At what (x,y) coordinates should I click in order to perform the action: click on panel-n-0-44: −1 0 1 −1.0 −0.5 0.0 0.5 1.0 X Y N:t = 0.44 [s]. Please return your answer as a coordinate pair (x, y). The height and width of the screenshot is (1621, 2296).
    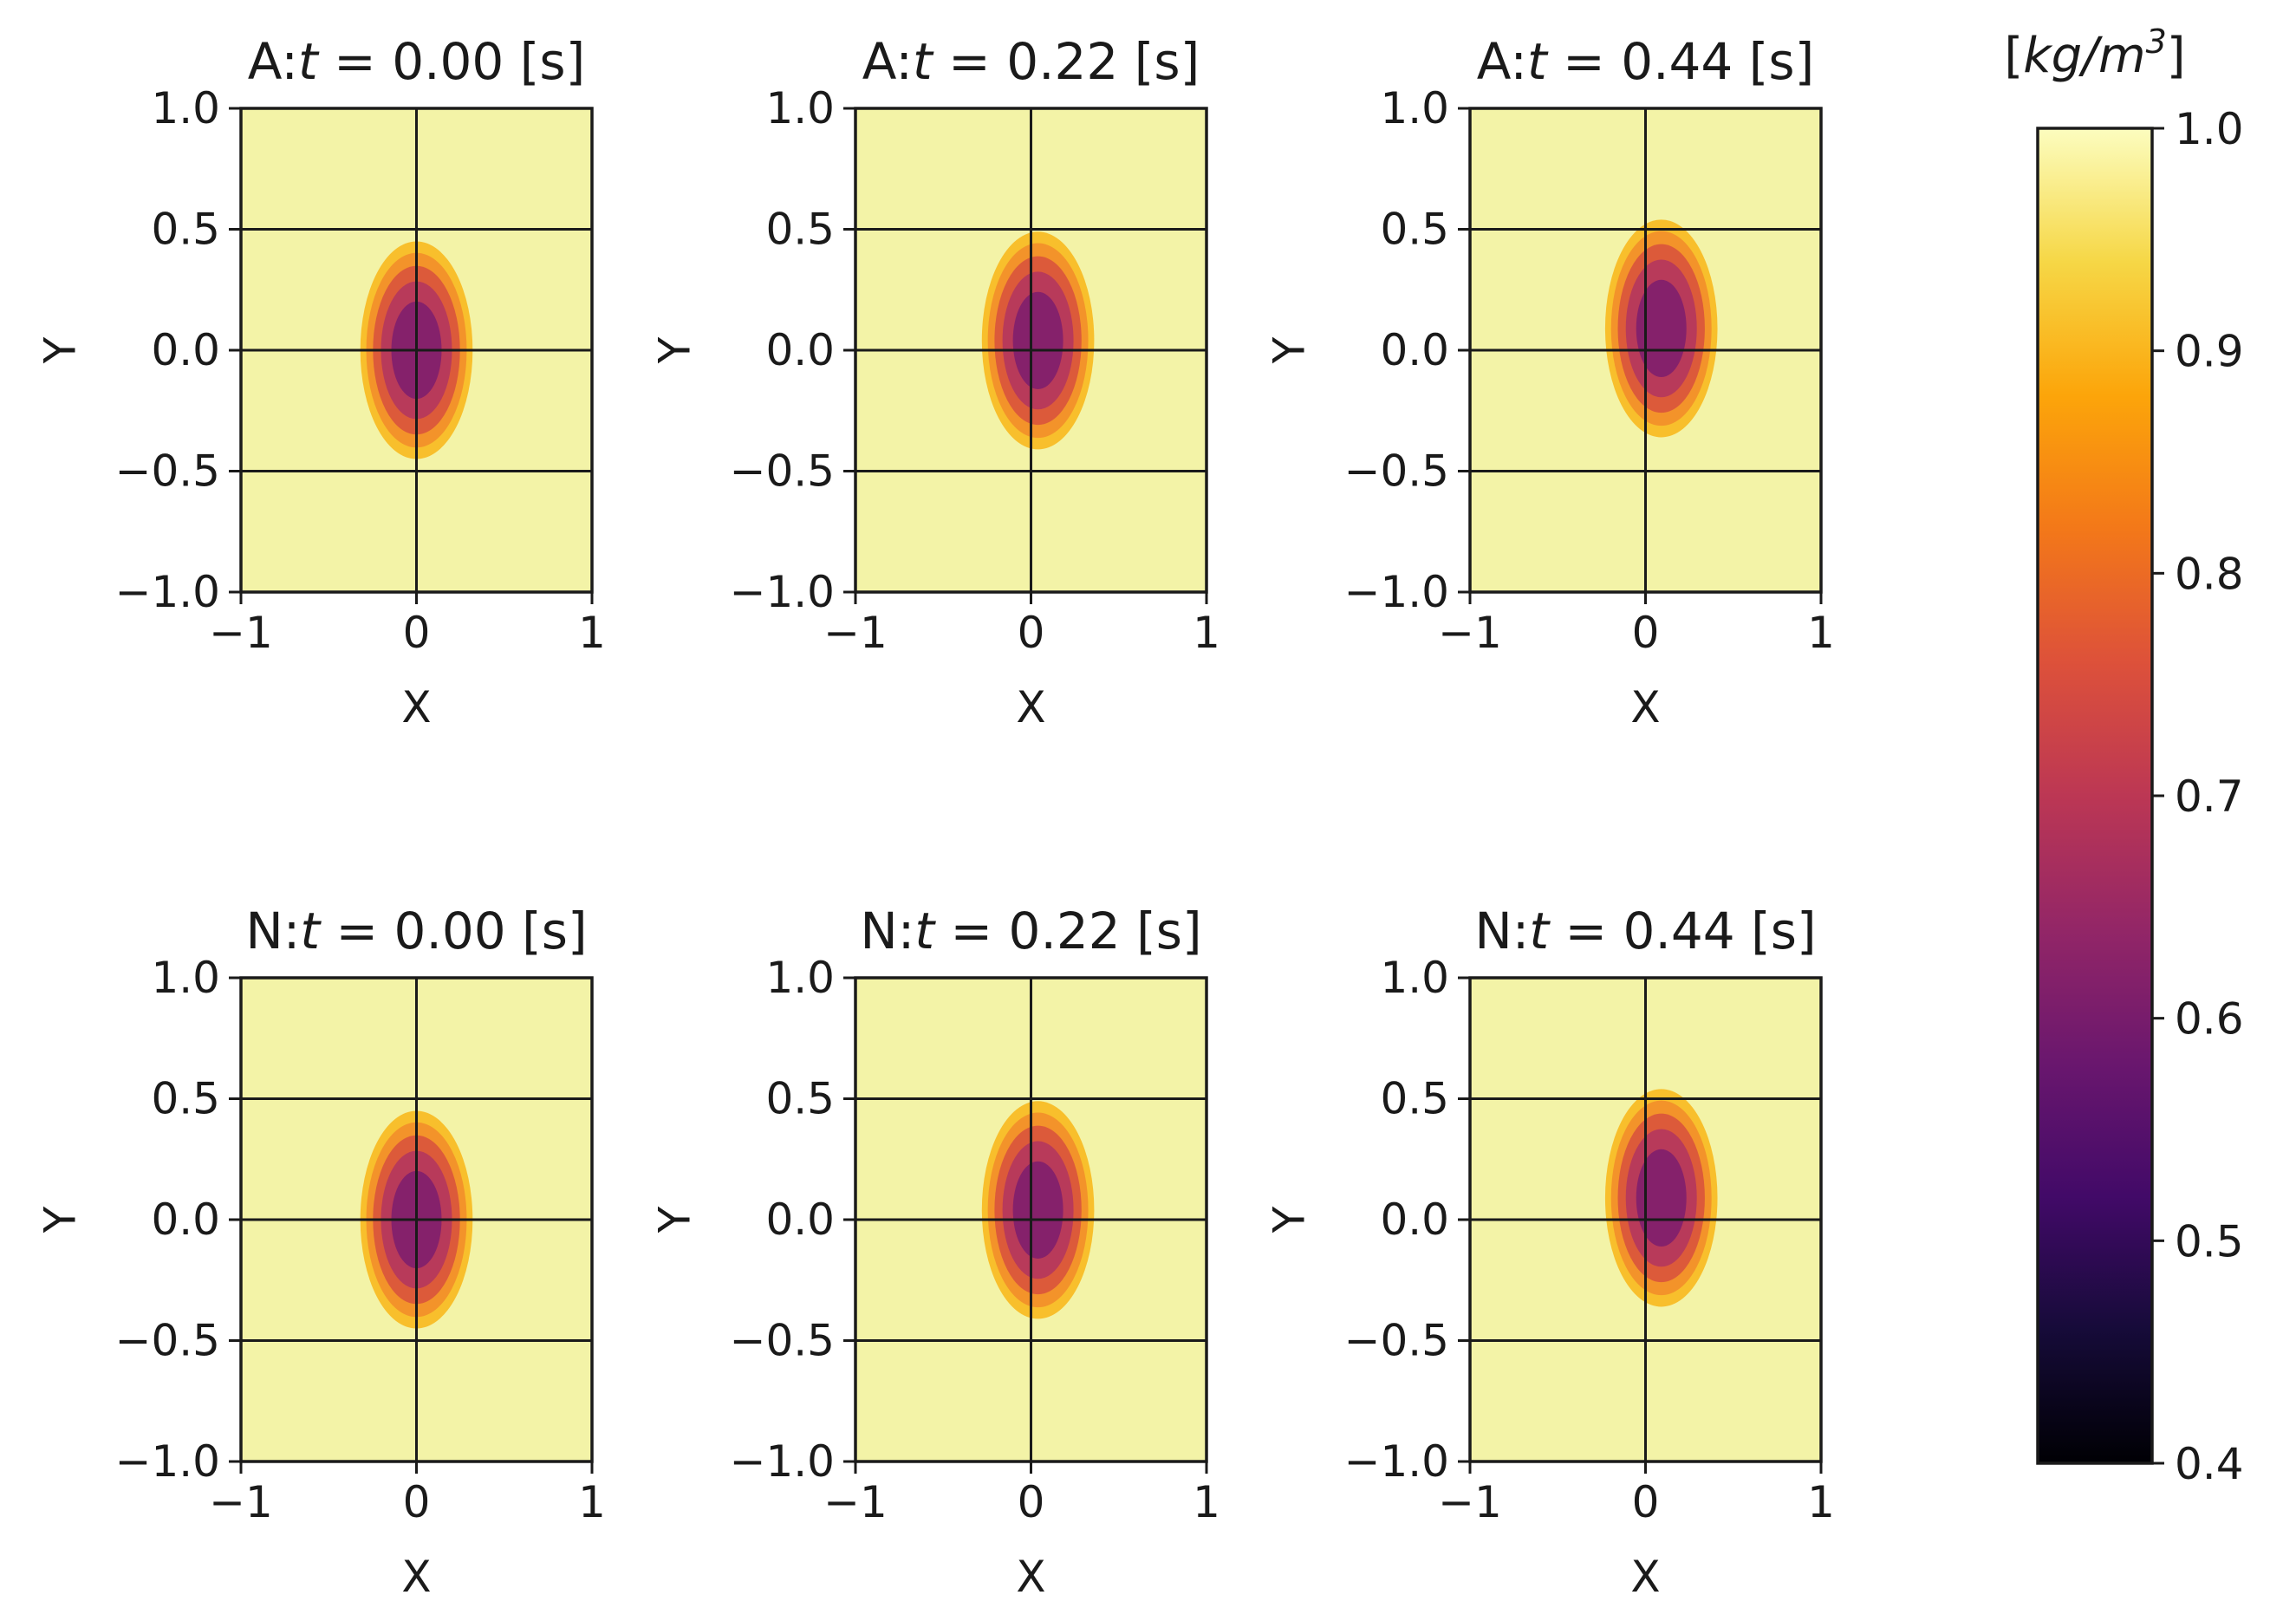
    Looking at the image, I should click on (1550, 1252).